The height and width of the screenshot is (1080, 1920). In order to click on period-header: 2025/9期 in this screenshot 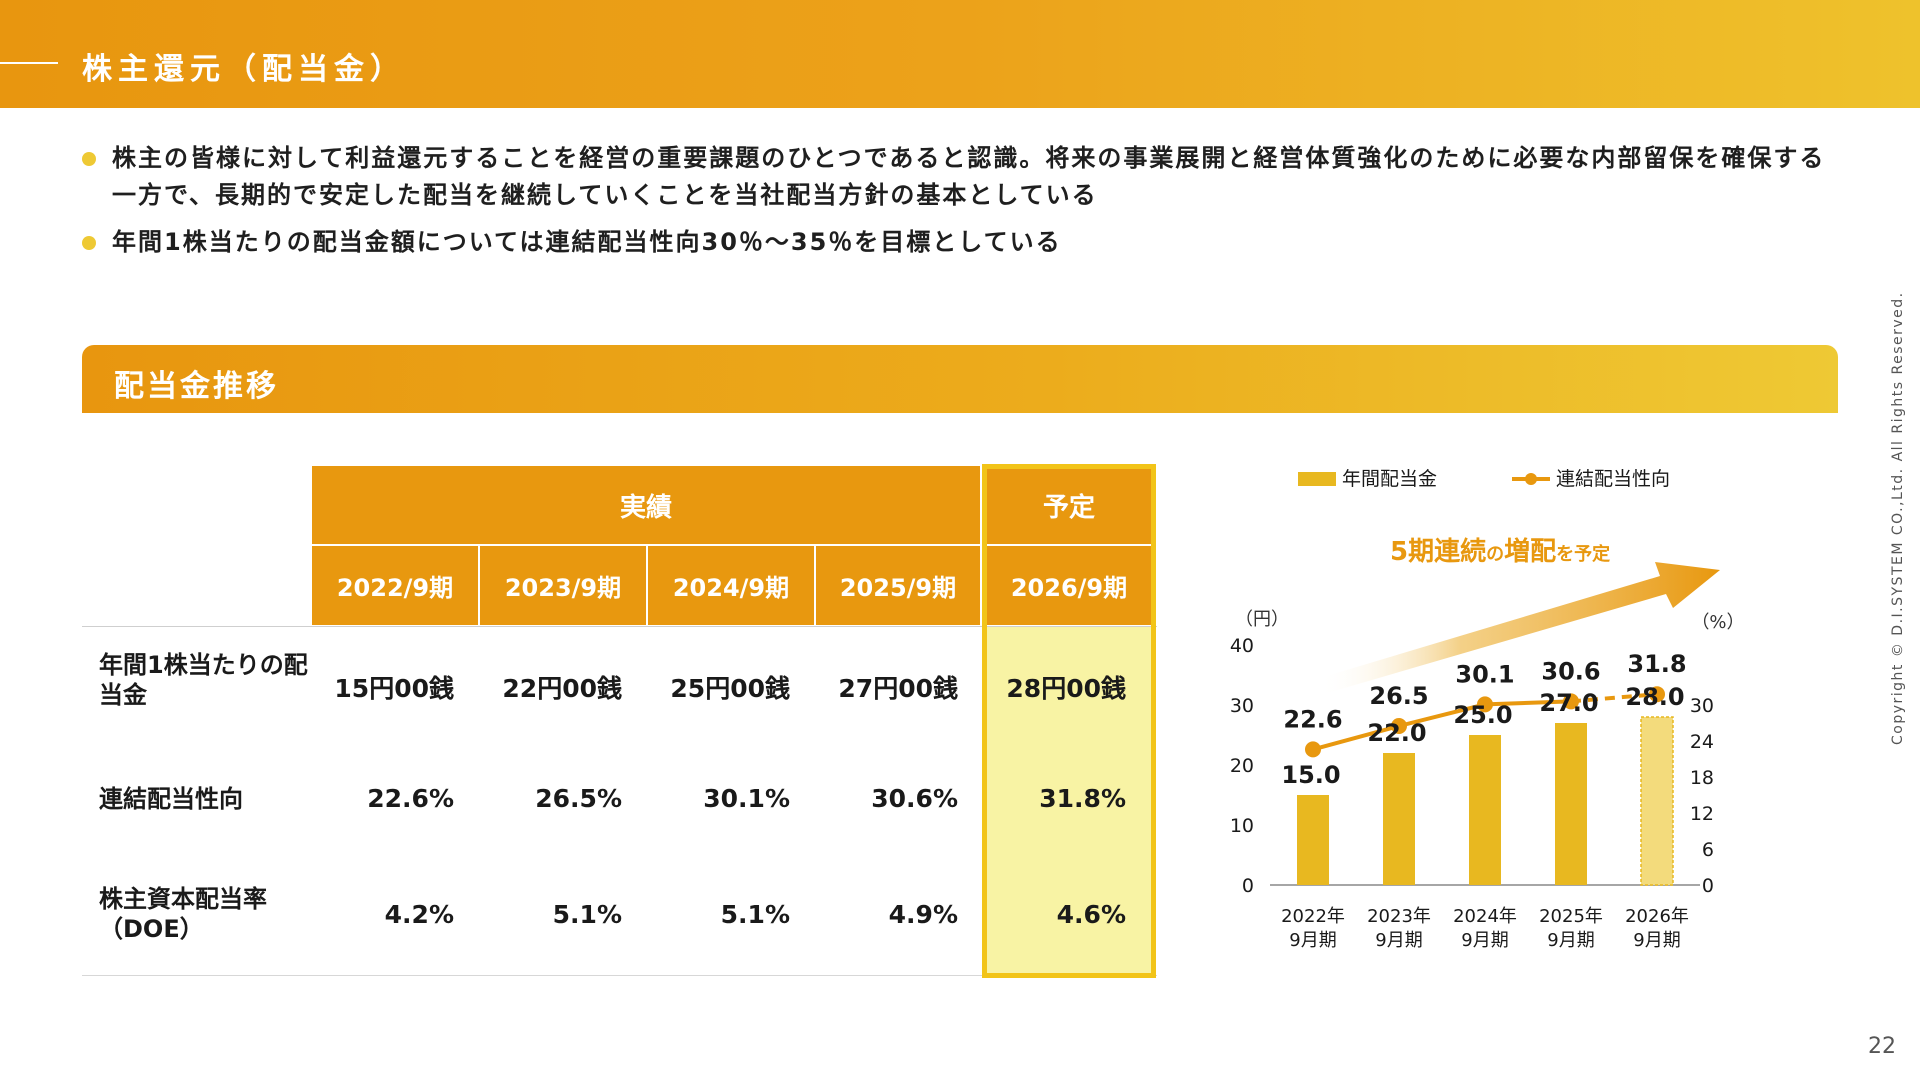, I will do `click(898, 585)`.